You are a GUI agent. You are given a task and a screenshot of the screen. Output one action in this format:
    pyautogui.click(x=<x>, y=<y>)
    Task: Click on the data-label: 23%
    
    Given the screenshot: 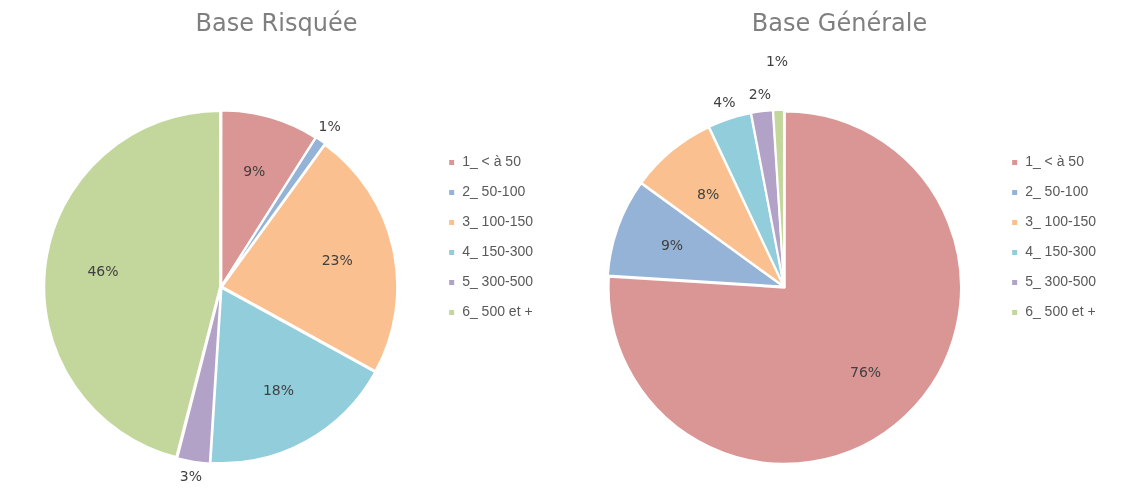 What is the action you would take?
    pyautogui.click(x=337, y=259)
    